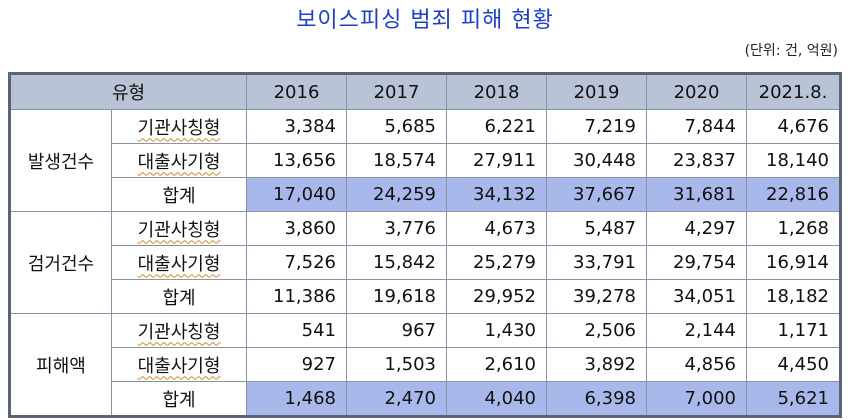 This screenshot has height=420, width=850. What do you see at coordinates (296, 194) in the screenshot?
I see `value-cell: 17,040` at bounding box center [296, 194].